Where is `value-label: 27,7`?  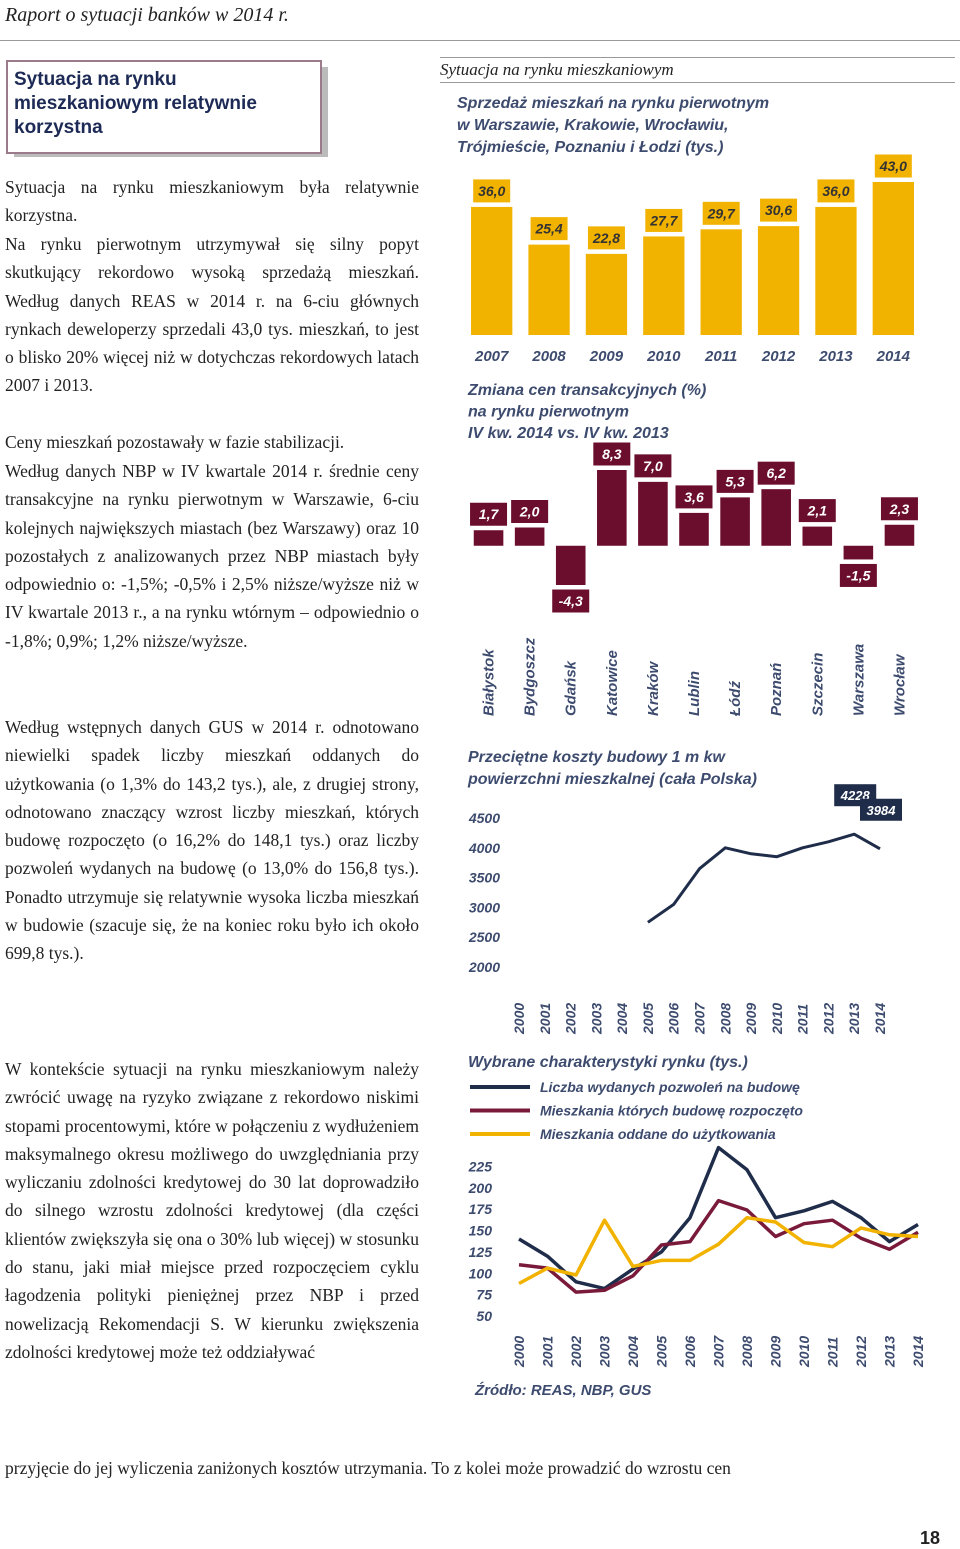 value-label: 27,7 is located at coordinates (663, 220).